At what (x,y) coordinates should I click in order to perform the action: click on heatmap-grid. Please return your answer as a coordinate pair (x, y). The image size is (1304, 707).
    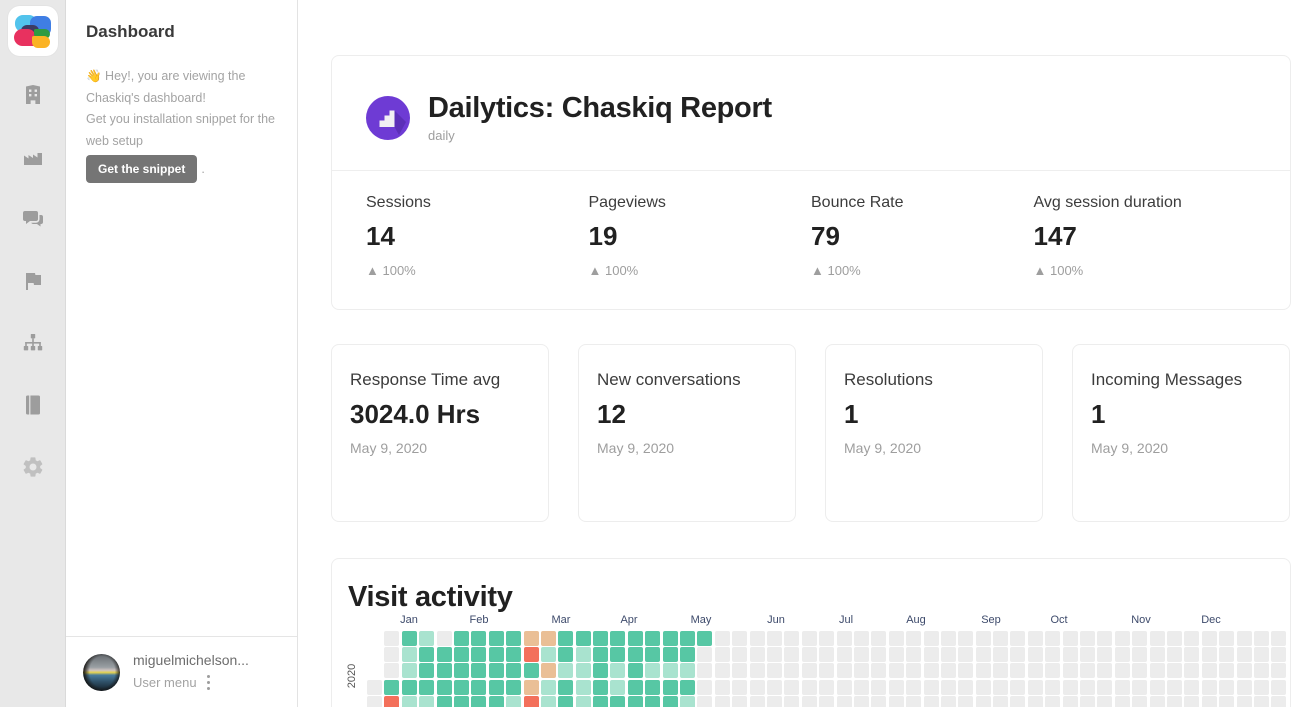
    Looking at the image, I should click on (828, 669).